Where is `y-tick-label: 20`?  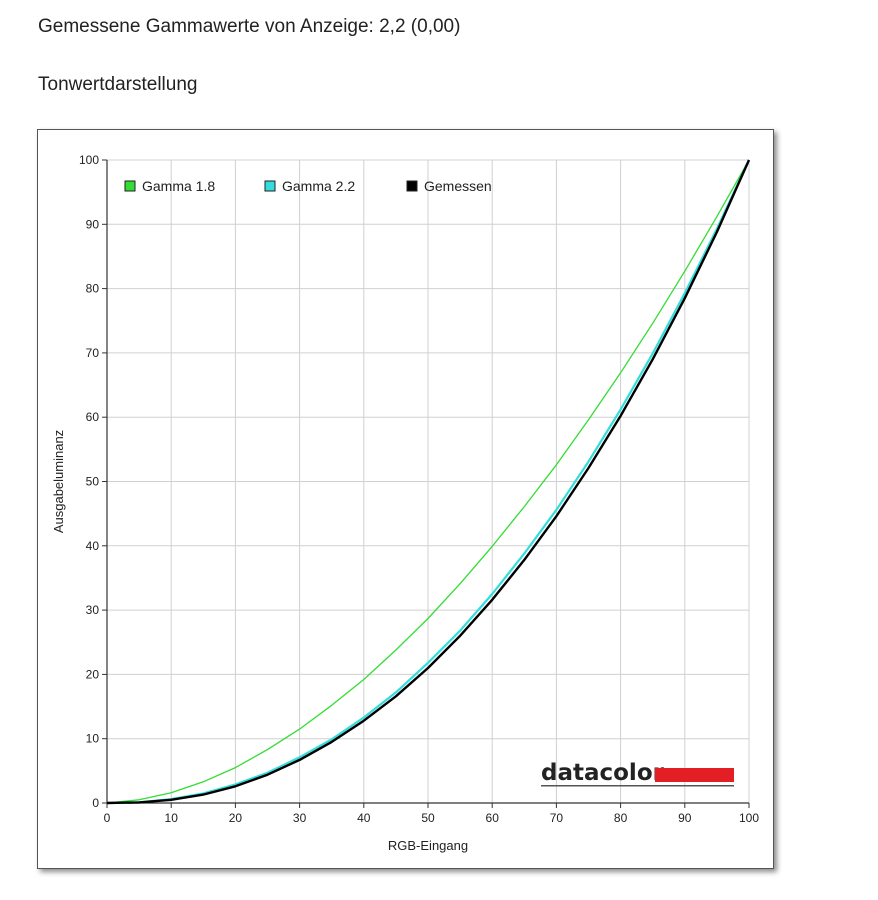
y-tick-label: 20 is located at coordinates (93, 674).